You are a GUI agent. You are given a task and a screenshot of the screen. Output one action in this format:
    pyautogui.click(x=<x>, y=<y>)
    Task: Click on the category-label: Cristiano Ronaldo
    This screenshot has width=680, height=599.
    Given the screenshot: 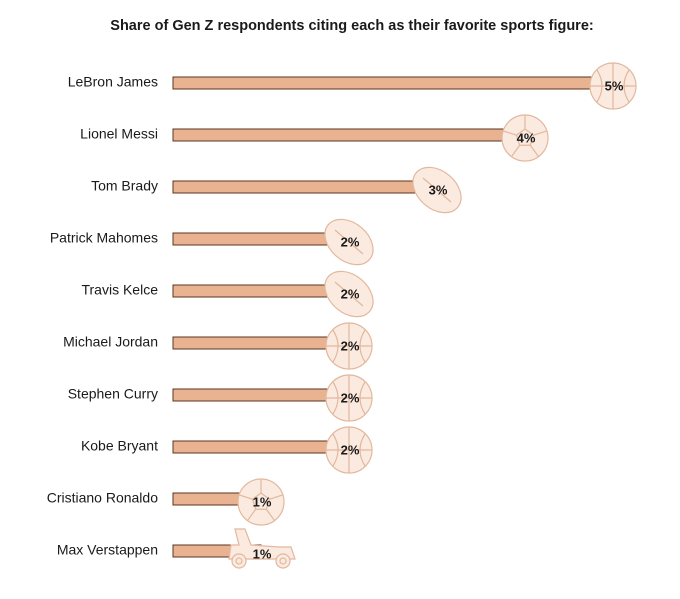 What is the action you would take?
    pyautogui.click(x=102, y=498)
    